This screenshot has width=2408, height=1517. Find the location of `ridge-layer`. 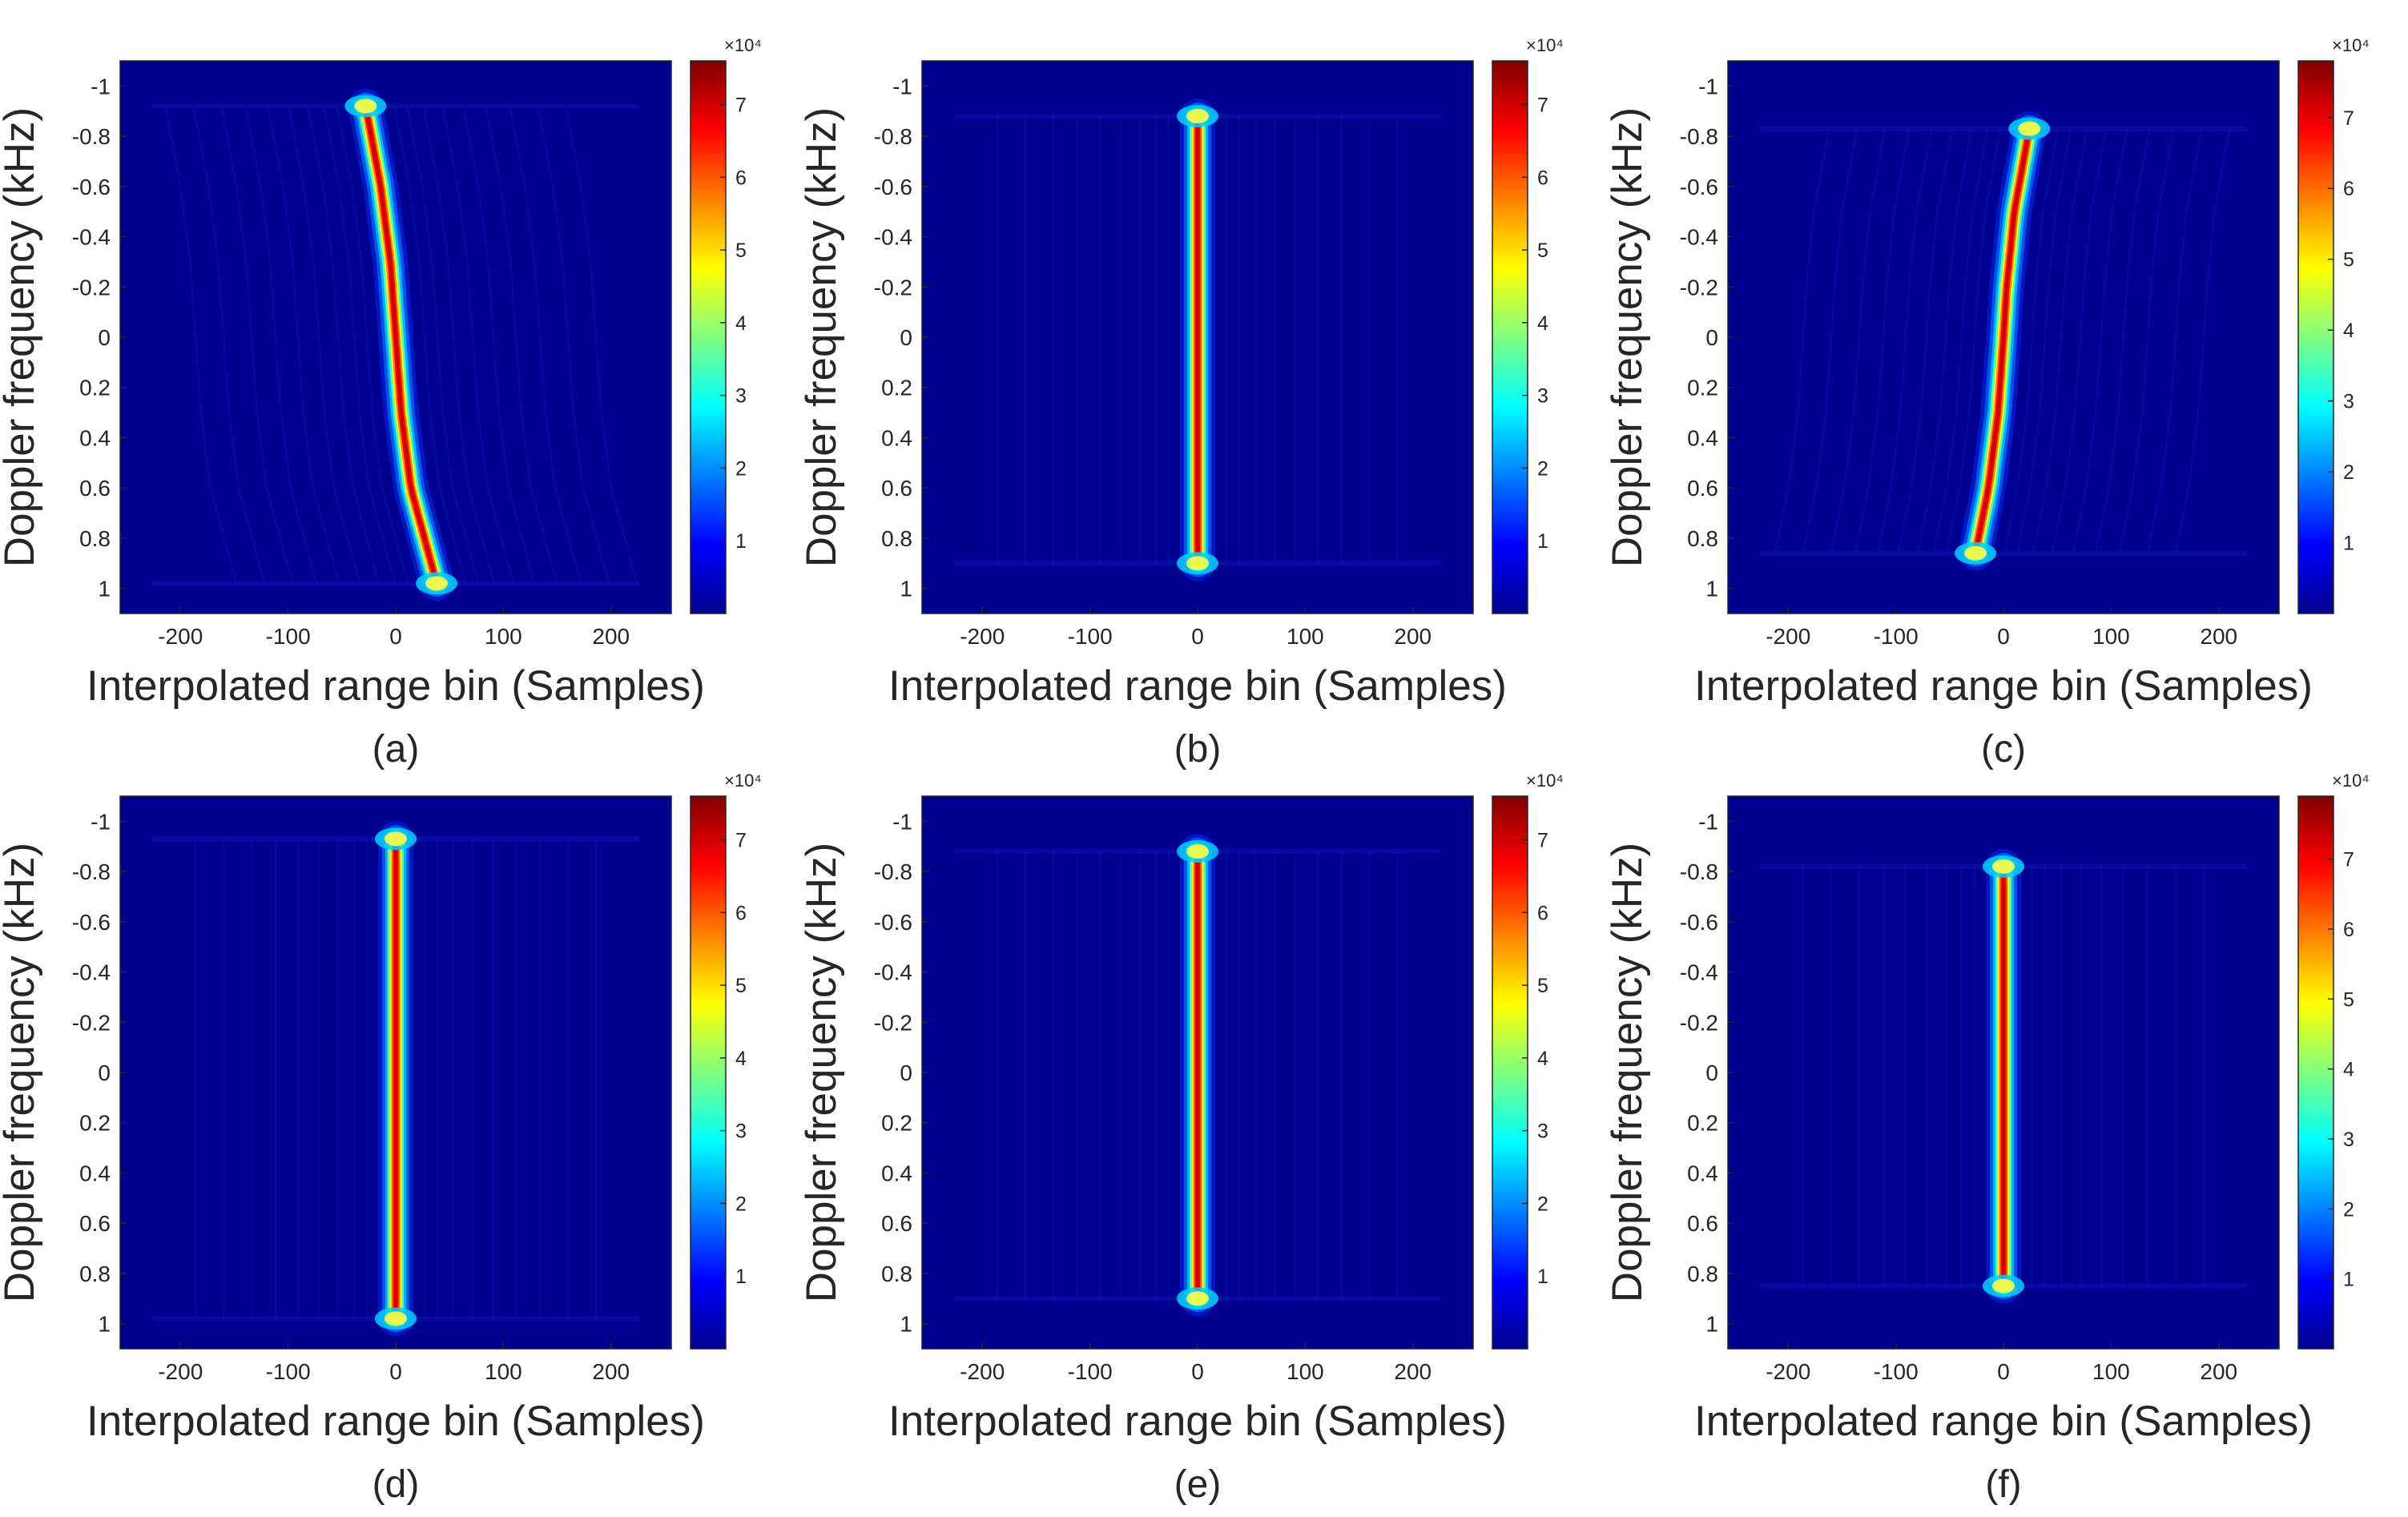

ridge-layer is located at coordinates (2002, 341).